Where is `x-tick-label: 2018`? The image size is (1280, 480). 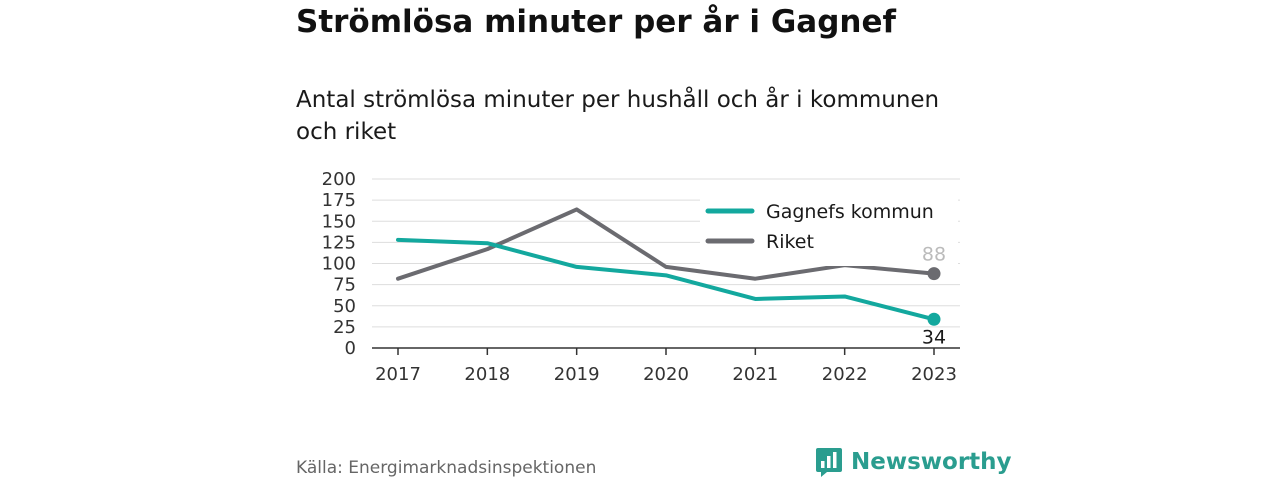 x-tick-label: 2018 is located at coordinates (487, 374).